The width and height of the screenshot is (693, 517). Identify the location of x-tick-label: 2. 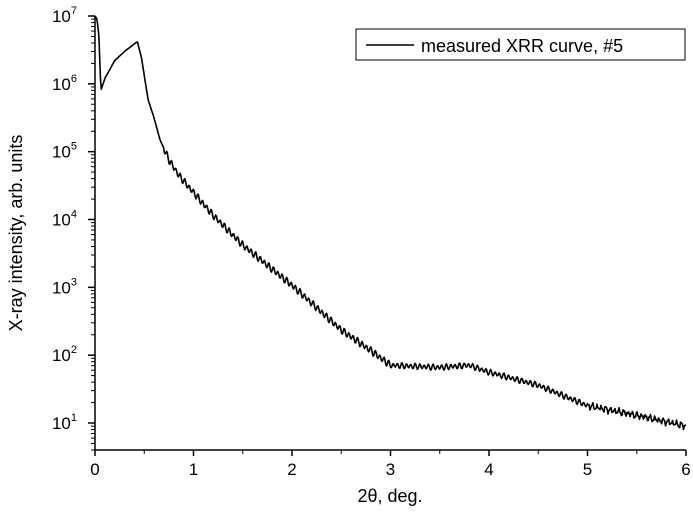
(291, 469).